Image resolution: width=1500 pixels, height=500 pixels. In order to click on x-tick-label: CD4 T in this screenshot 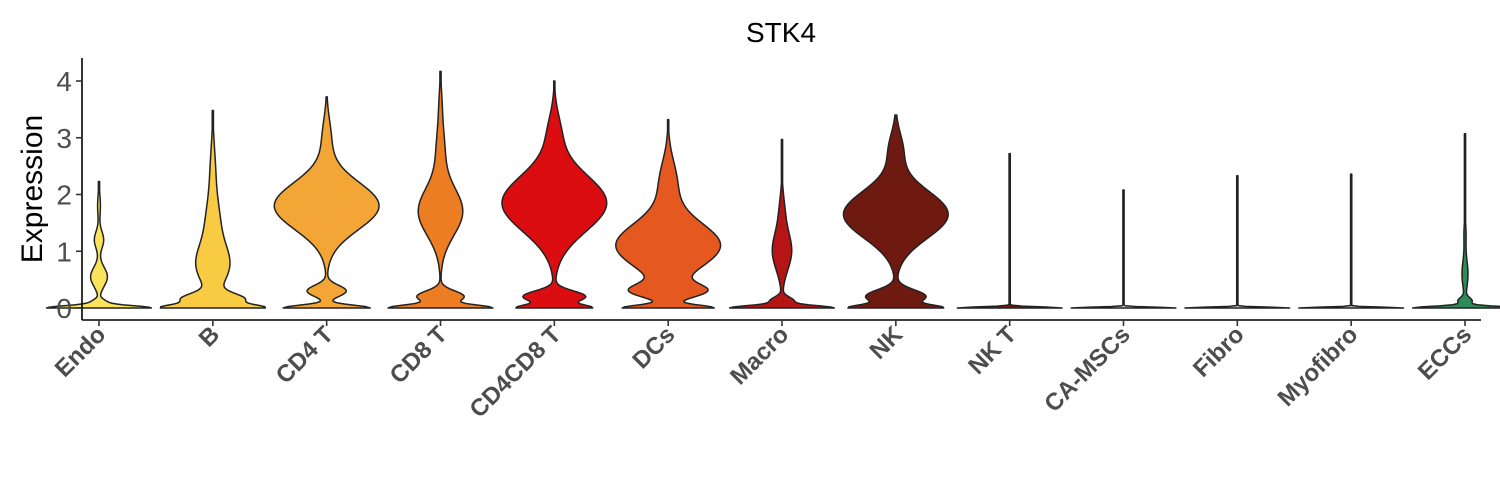, I will do `click(305, 355)`.